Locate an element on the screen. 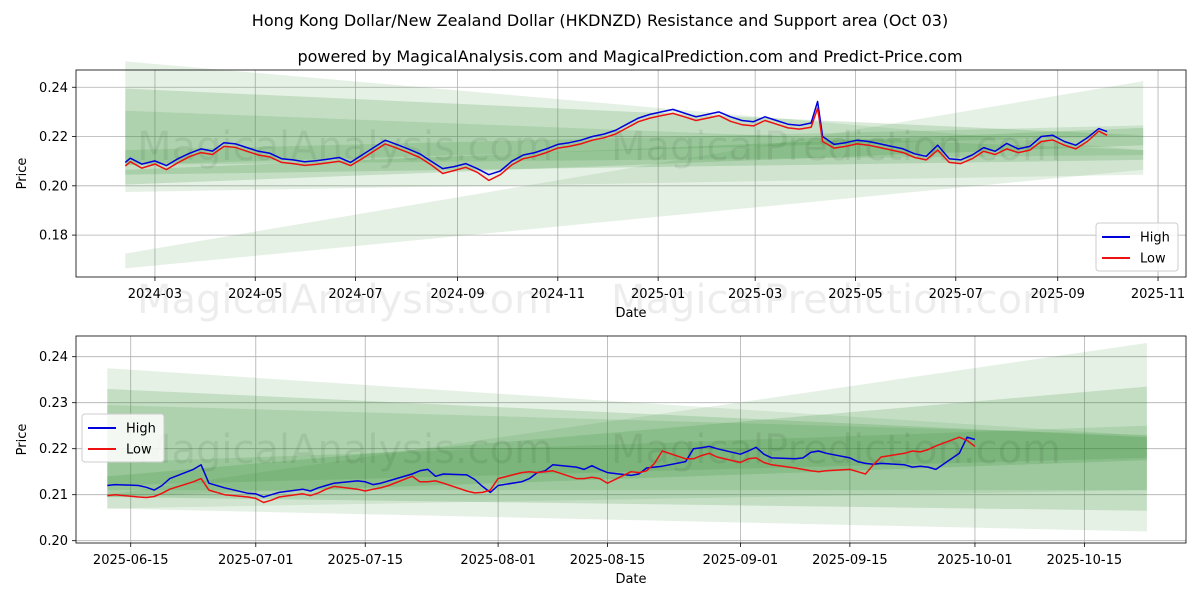  y-tick-label: 0.18 is located at coordinates (53, 236).